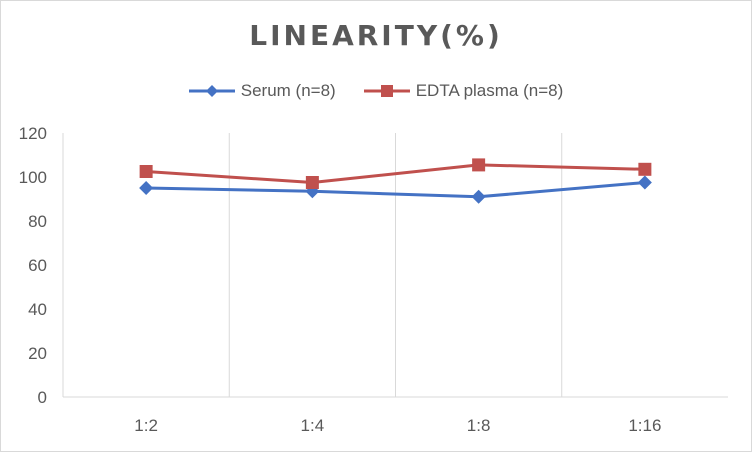 The width and height of the screenshot is (752, 452). I want to click on y-tick-label: 20, so click(37, 353).